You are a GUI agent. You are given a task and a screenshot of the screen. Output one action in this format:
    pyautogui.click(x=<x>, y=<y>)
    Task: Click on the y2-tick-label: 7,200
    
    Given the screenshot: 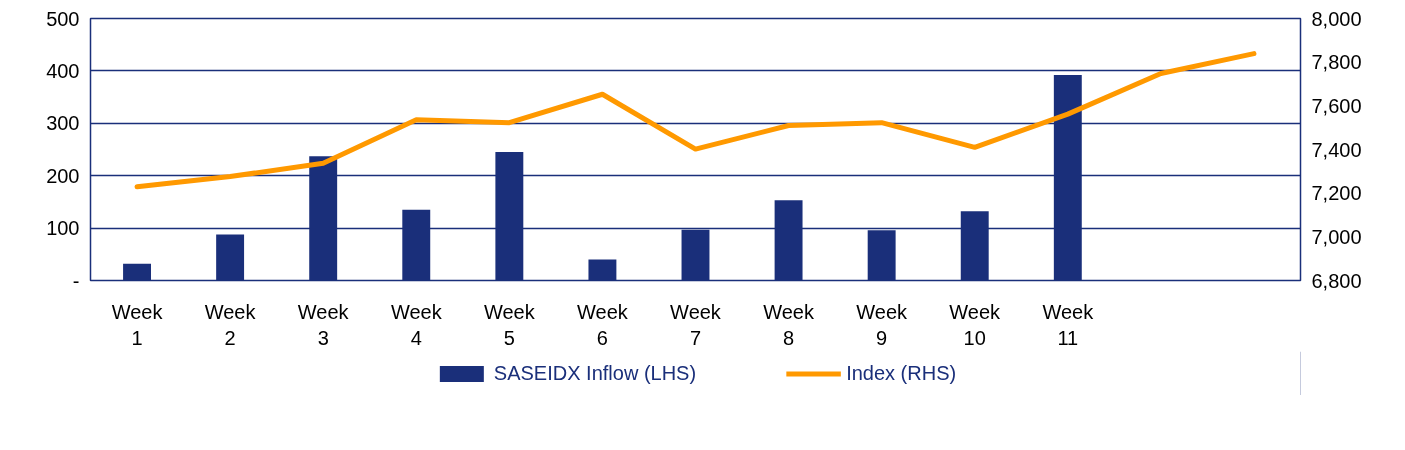 What is the action you would take?
    pyautogui.click(x=1336, y=193)
    